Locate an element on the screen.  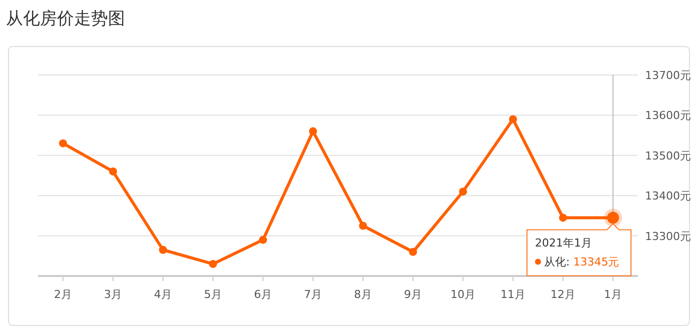
y-tick-label: 13700元 is located at coordinates (668, 75).